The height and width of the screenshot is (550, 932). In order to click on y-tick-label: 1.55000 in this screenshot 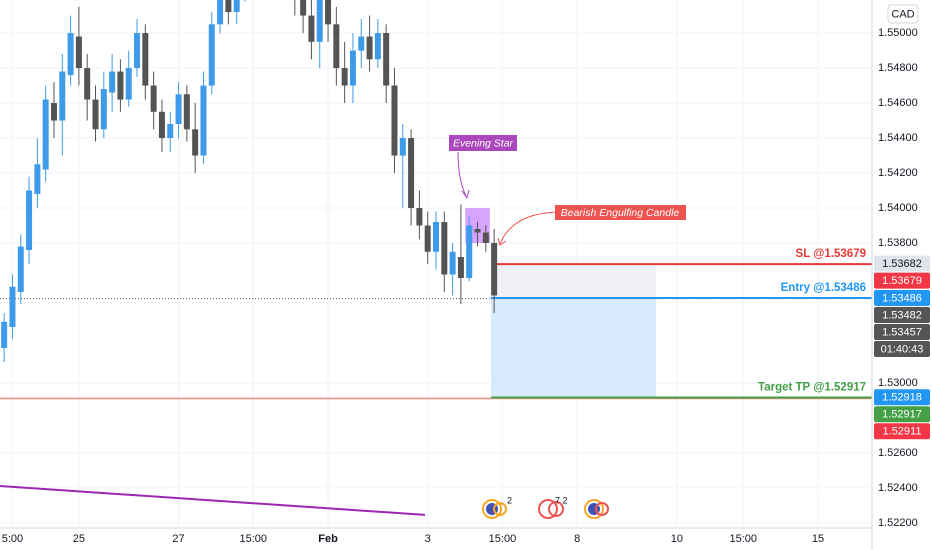, I will do `click(898, 33)`.